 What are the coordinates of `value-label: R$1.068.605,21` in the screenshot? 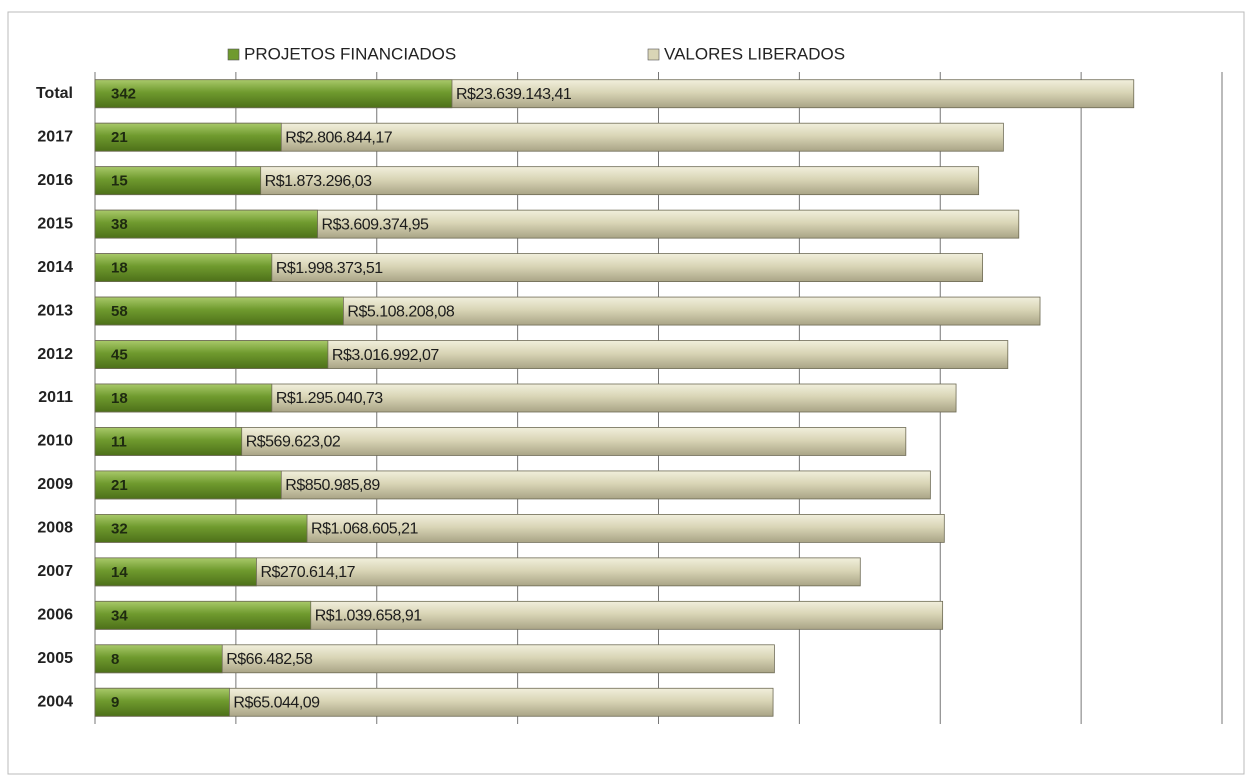 It's located at (364, 529).